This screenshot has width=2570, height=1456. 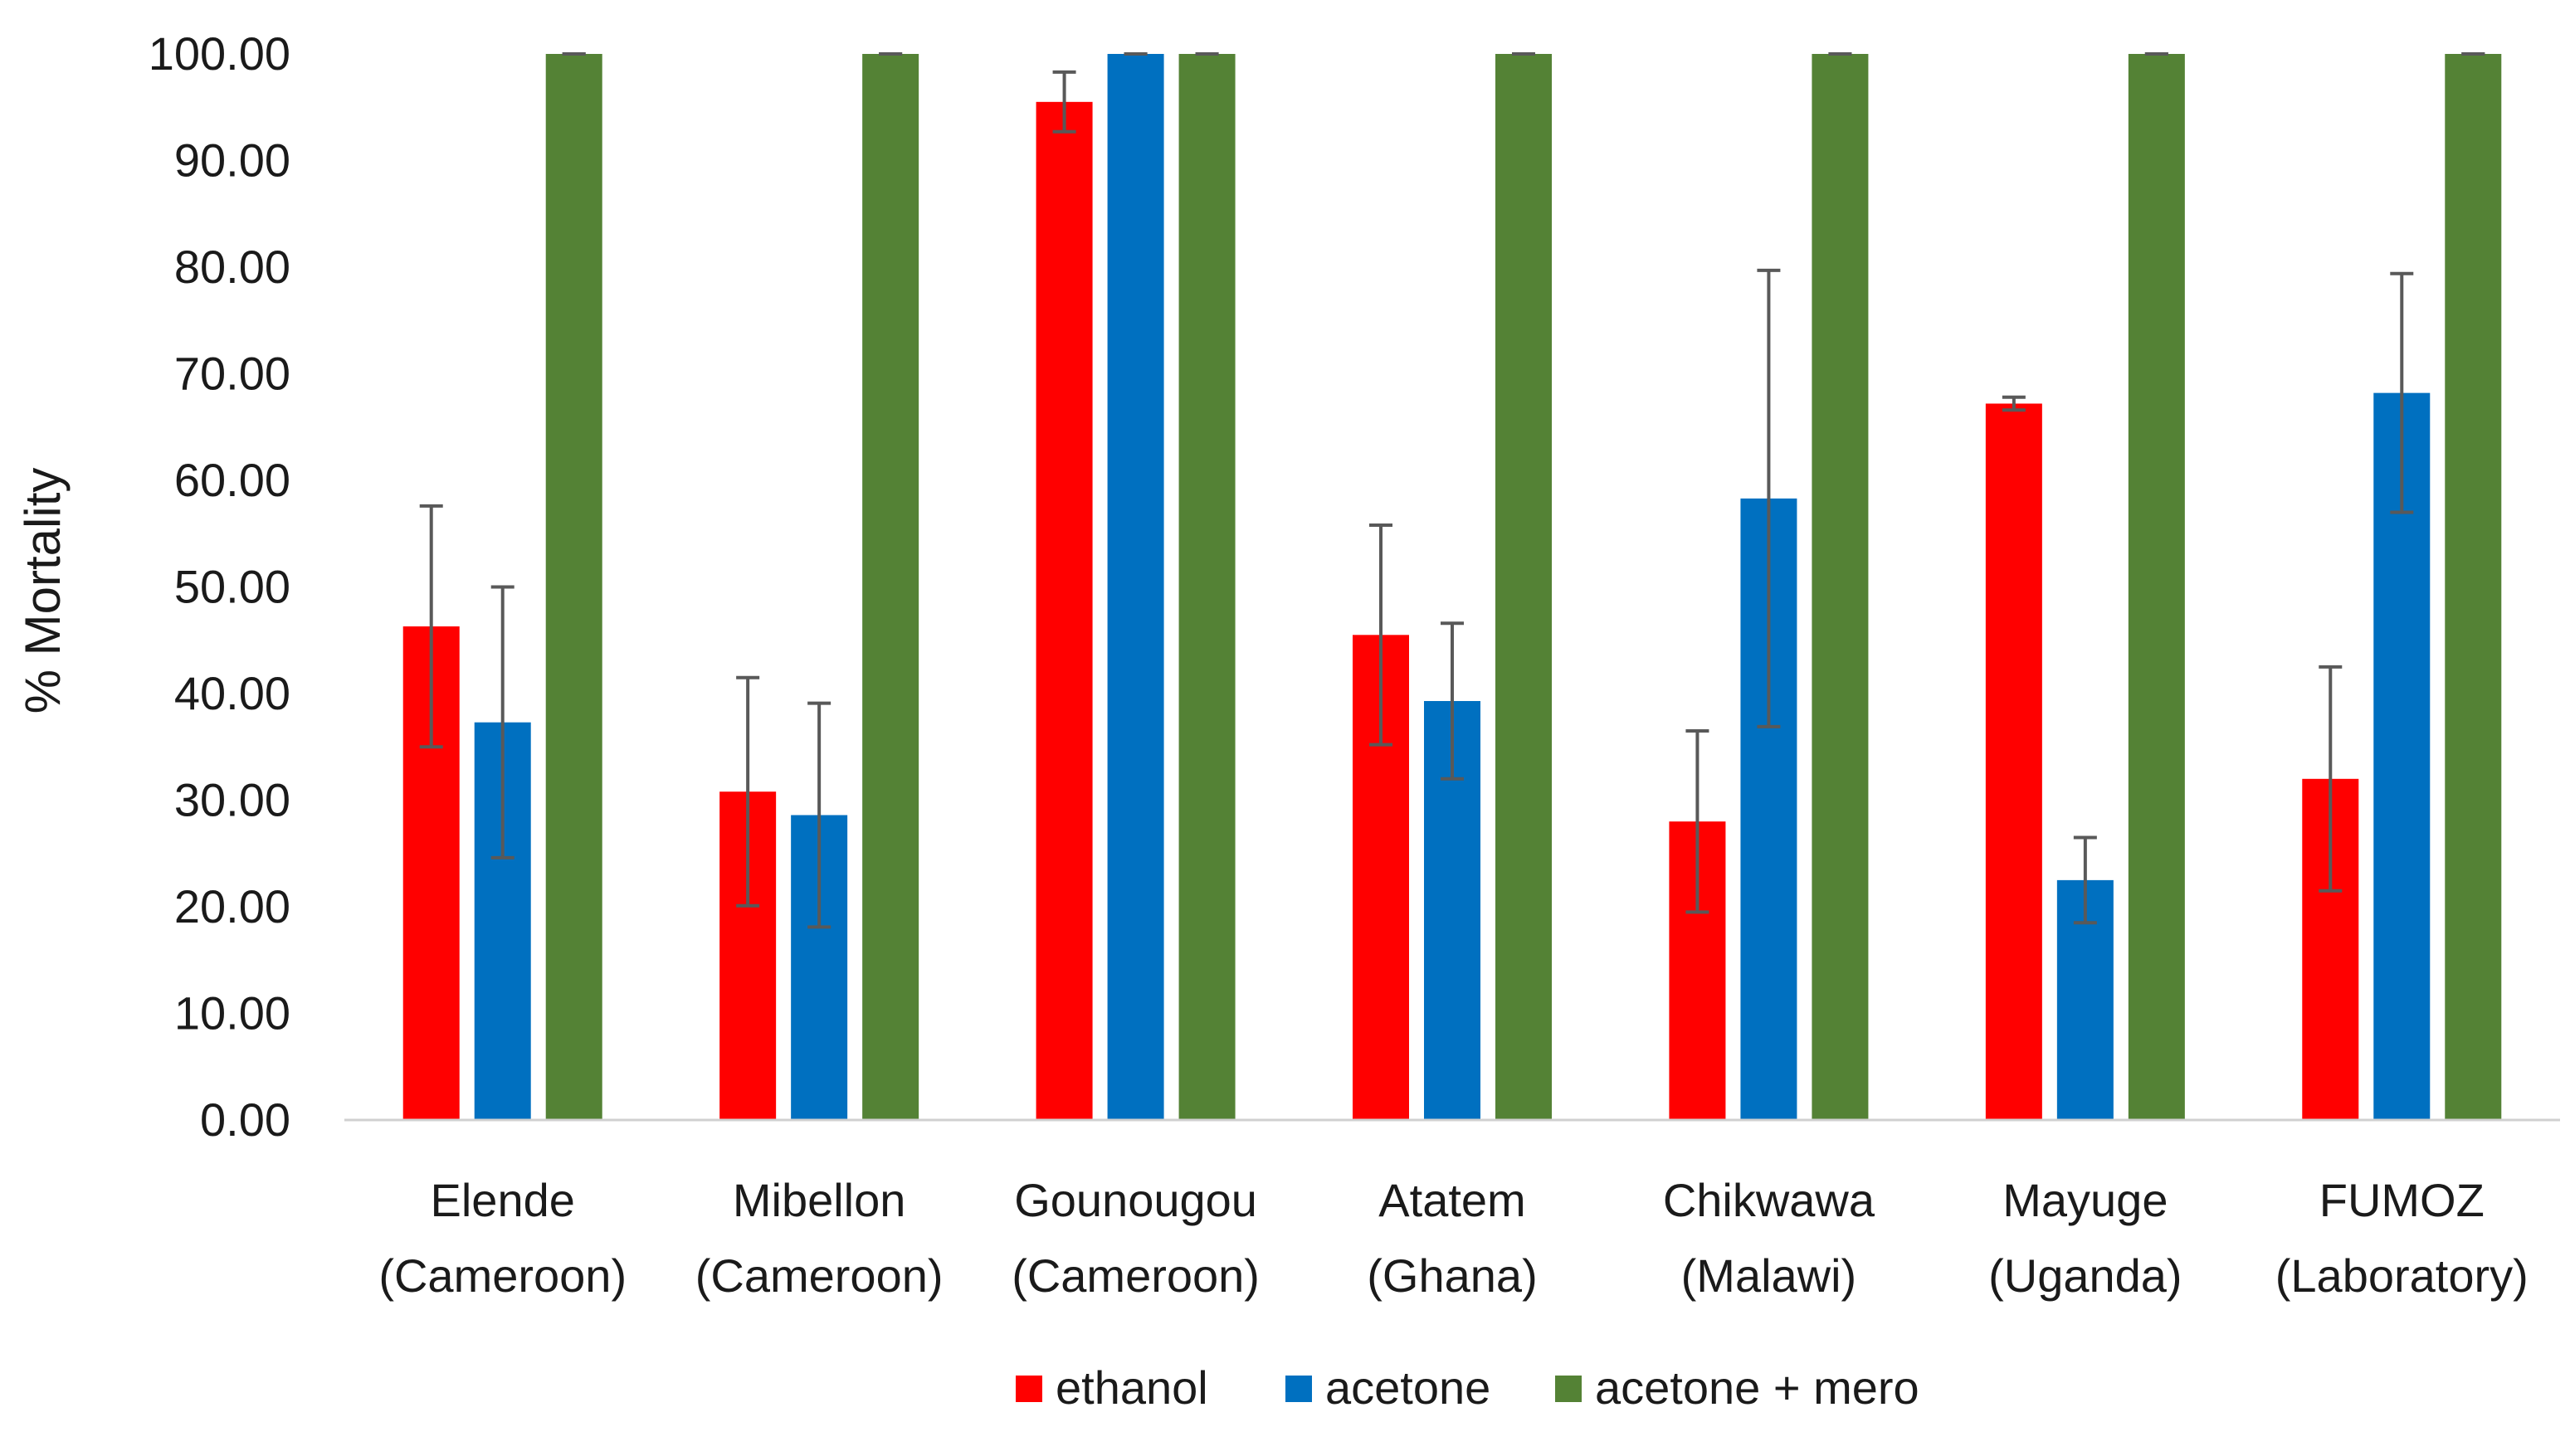 What do you see at coordinates (1407, 1387) in the screenshot?
I see `legend-label: acetone` at bounding box center [1407, 1387].